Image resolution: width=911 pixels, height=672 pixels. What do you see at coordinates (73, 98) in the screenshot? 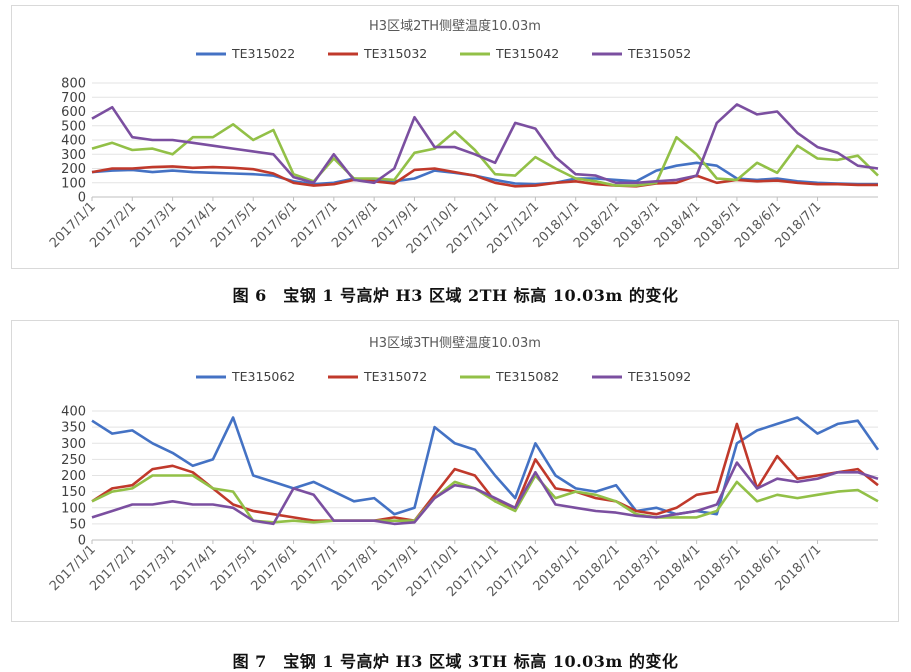
I see `y-tick-label: 700` at bounding box center [73, 98].